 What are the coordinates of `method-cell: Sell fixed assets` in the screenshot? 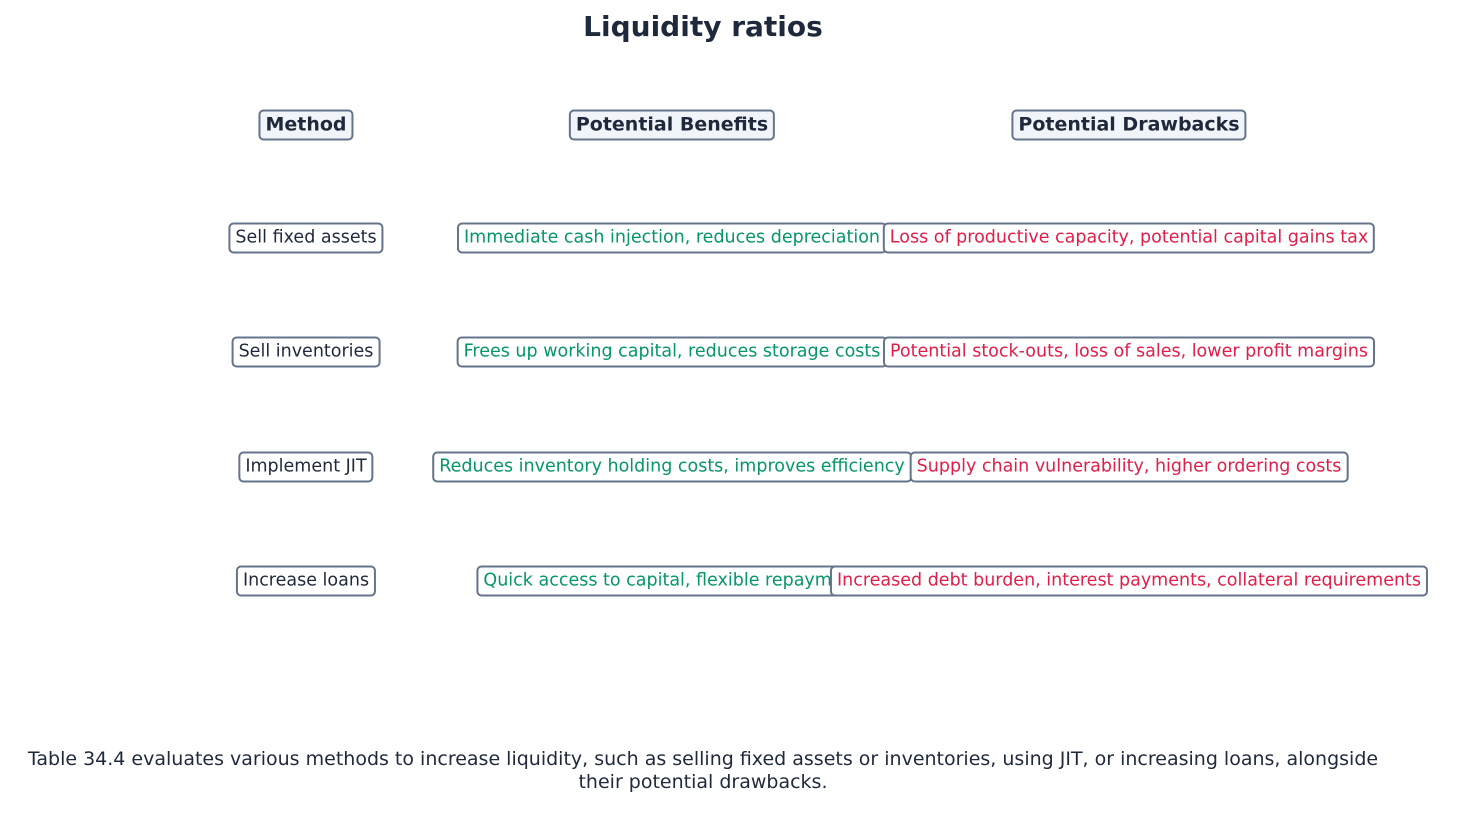 It's located at (306, 238).